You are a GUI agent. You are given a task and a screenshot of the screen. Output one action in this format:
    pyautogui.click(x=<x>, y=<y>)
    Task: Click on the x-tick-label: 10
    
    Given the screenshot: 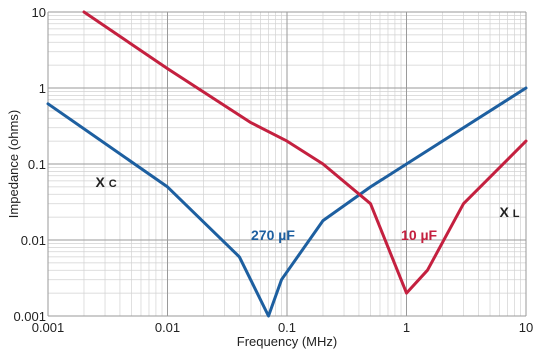 What is the action you would take?
    pyautogui.click(x=526, y=327)
    